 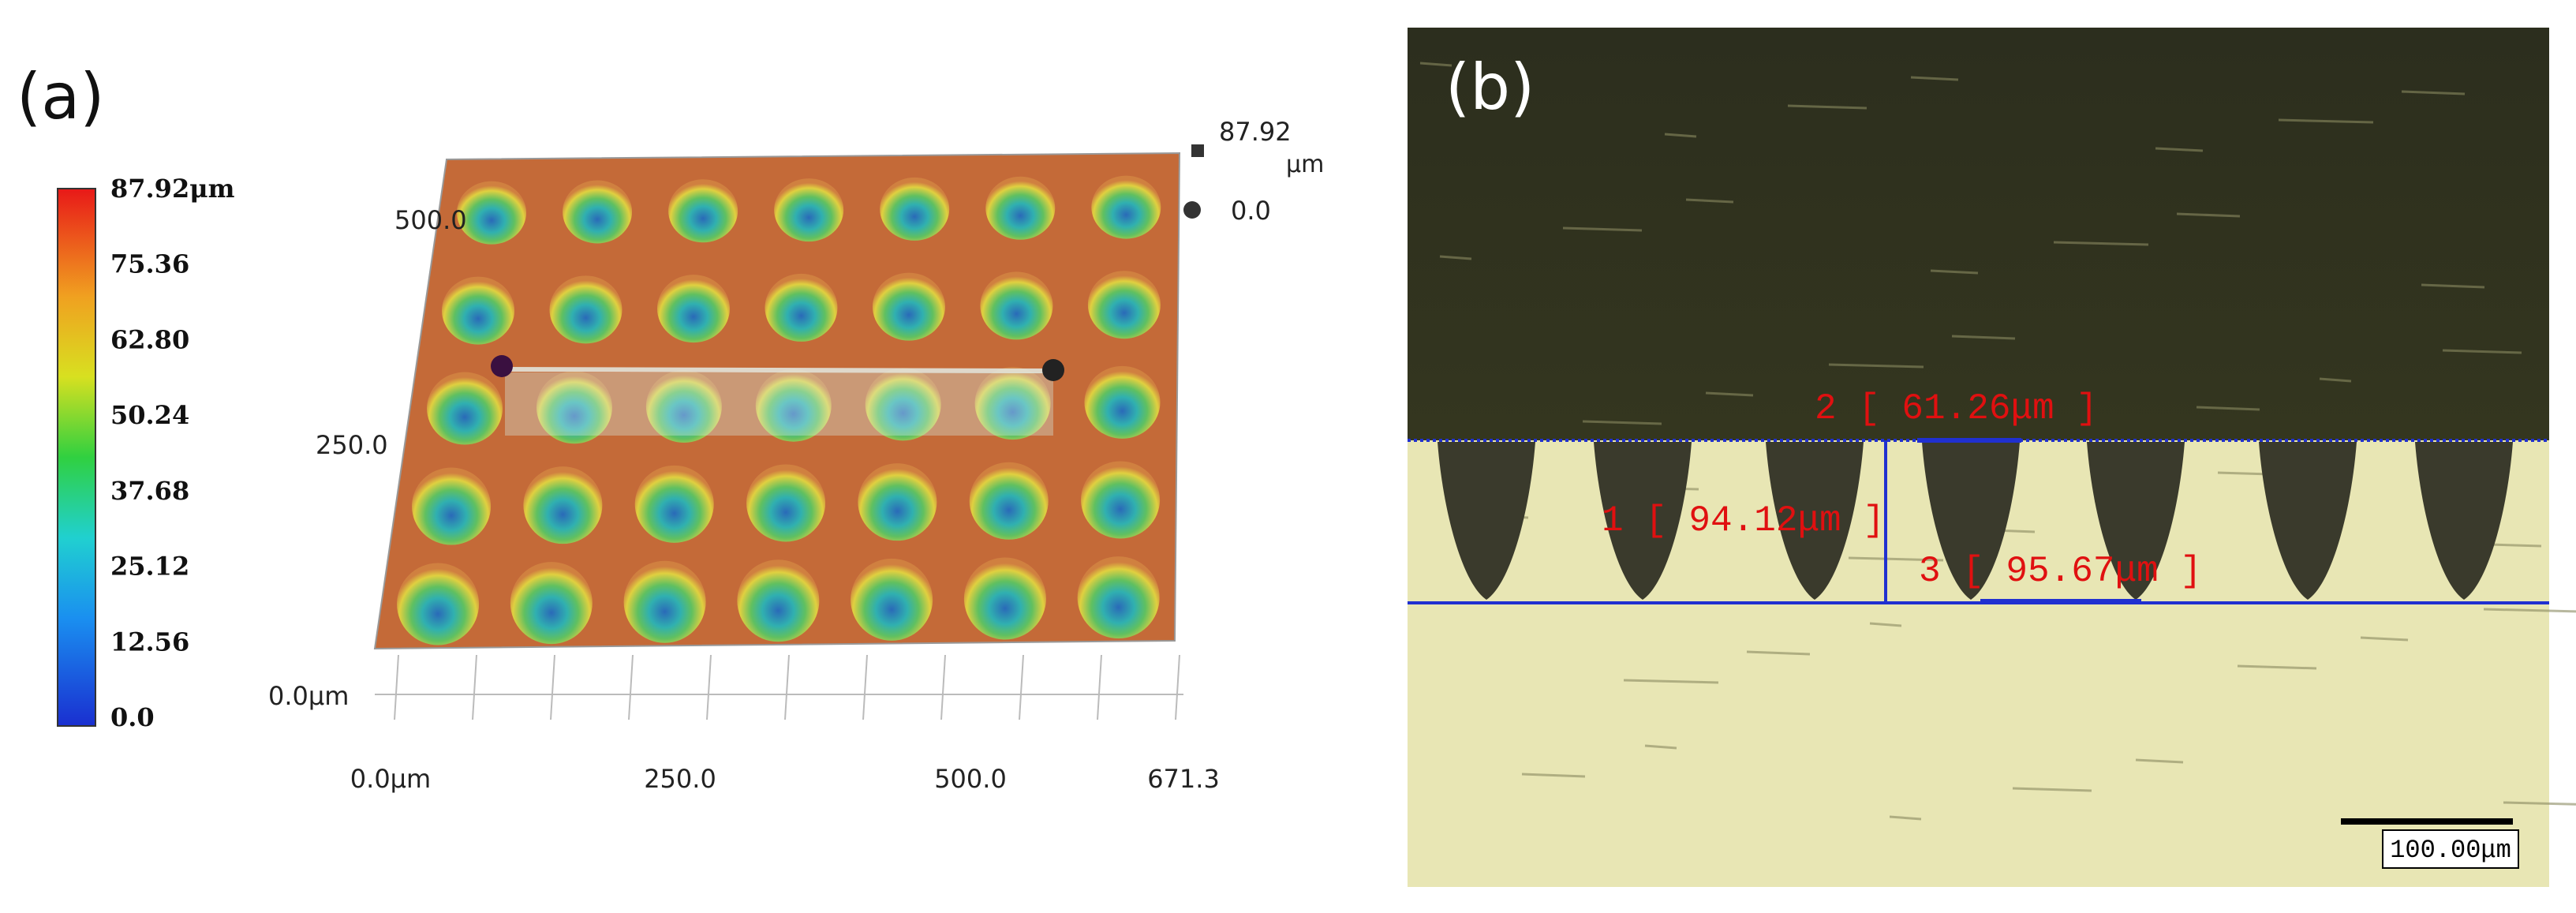 What do you see at coordinates (149, 567) in the screenshot?
I see `colorbar-label: 25.12` at bounding box center [149, 567].